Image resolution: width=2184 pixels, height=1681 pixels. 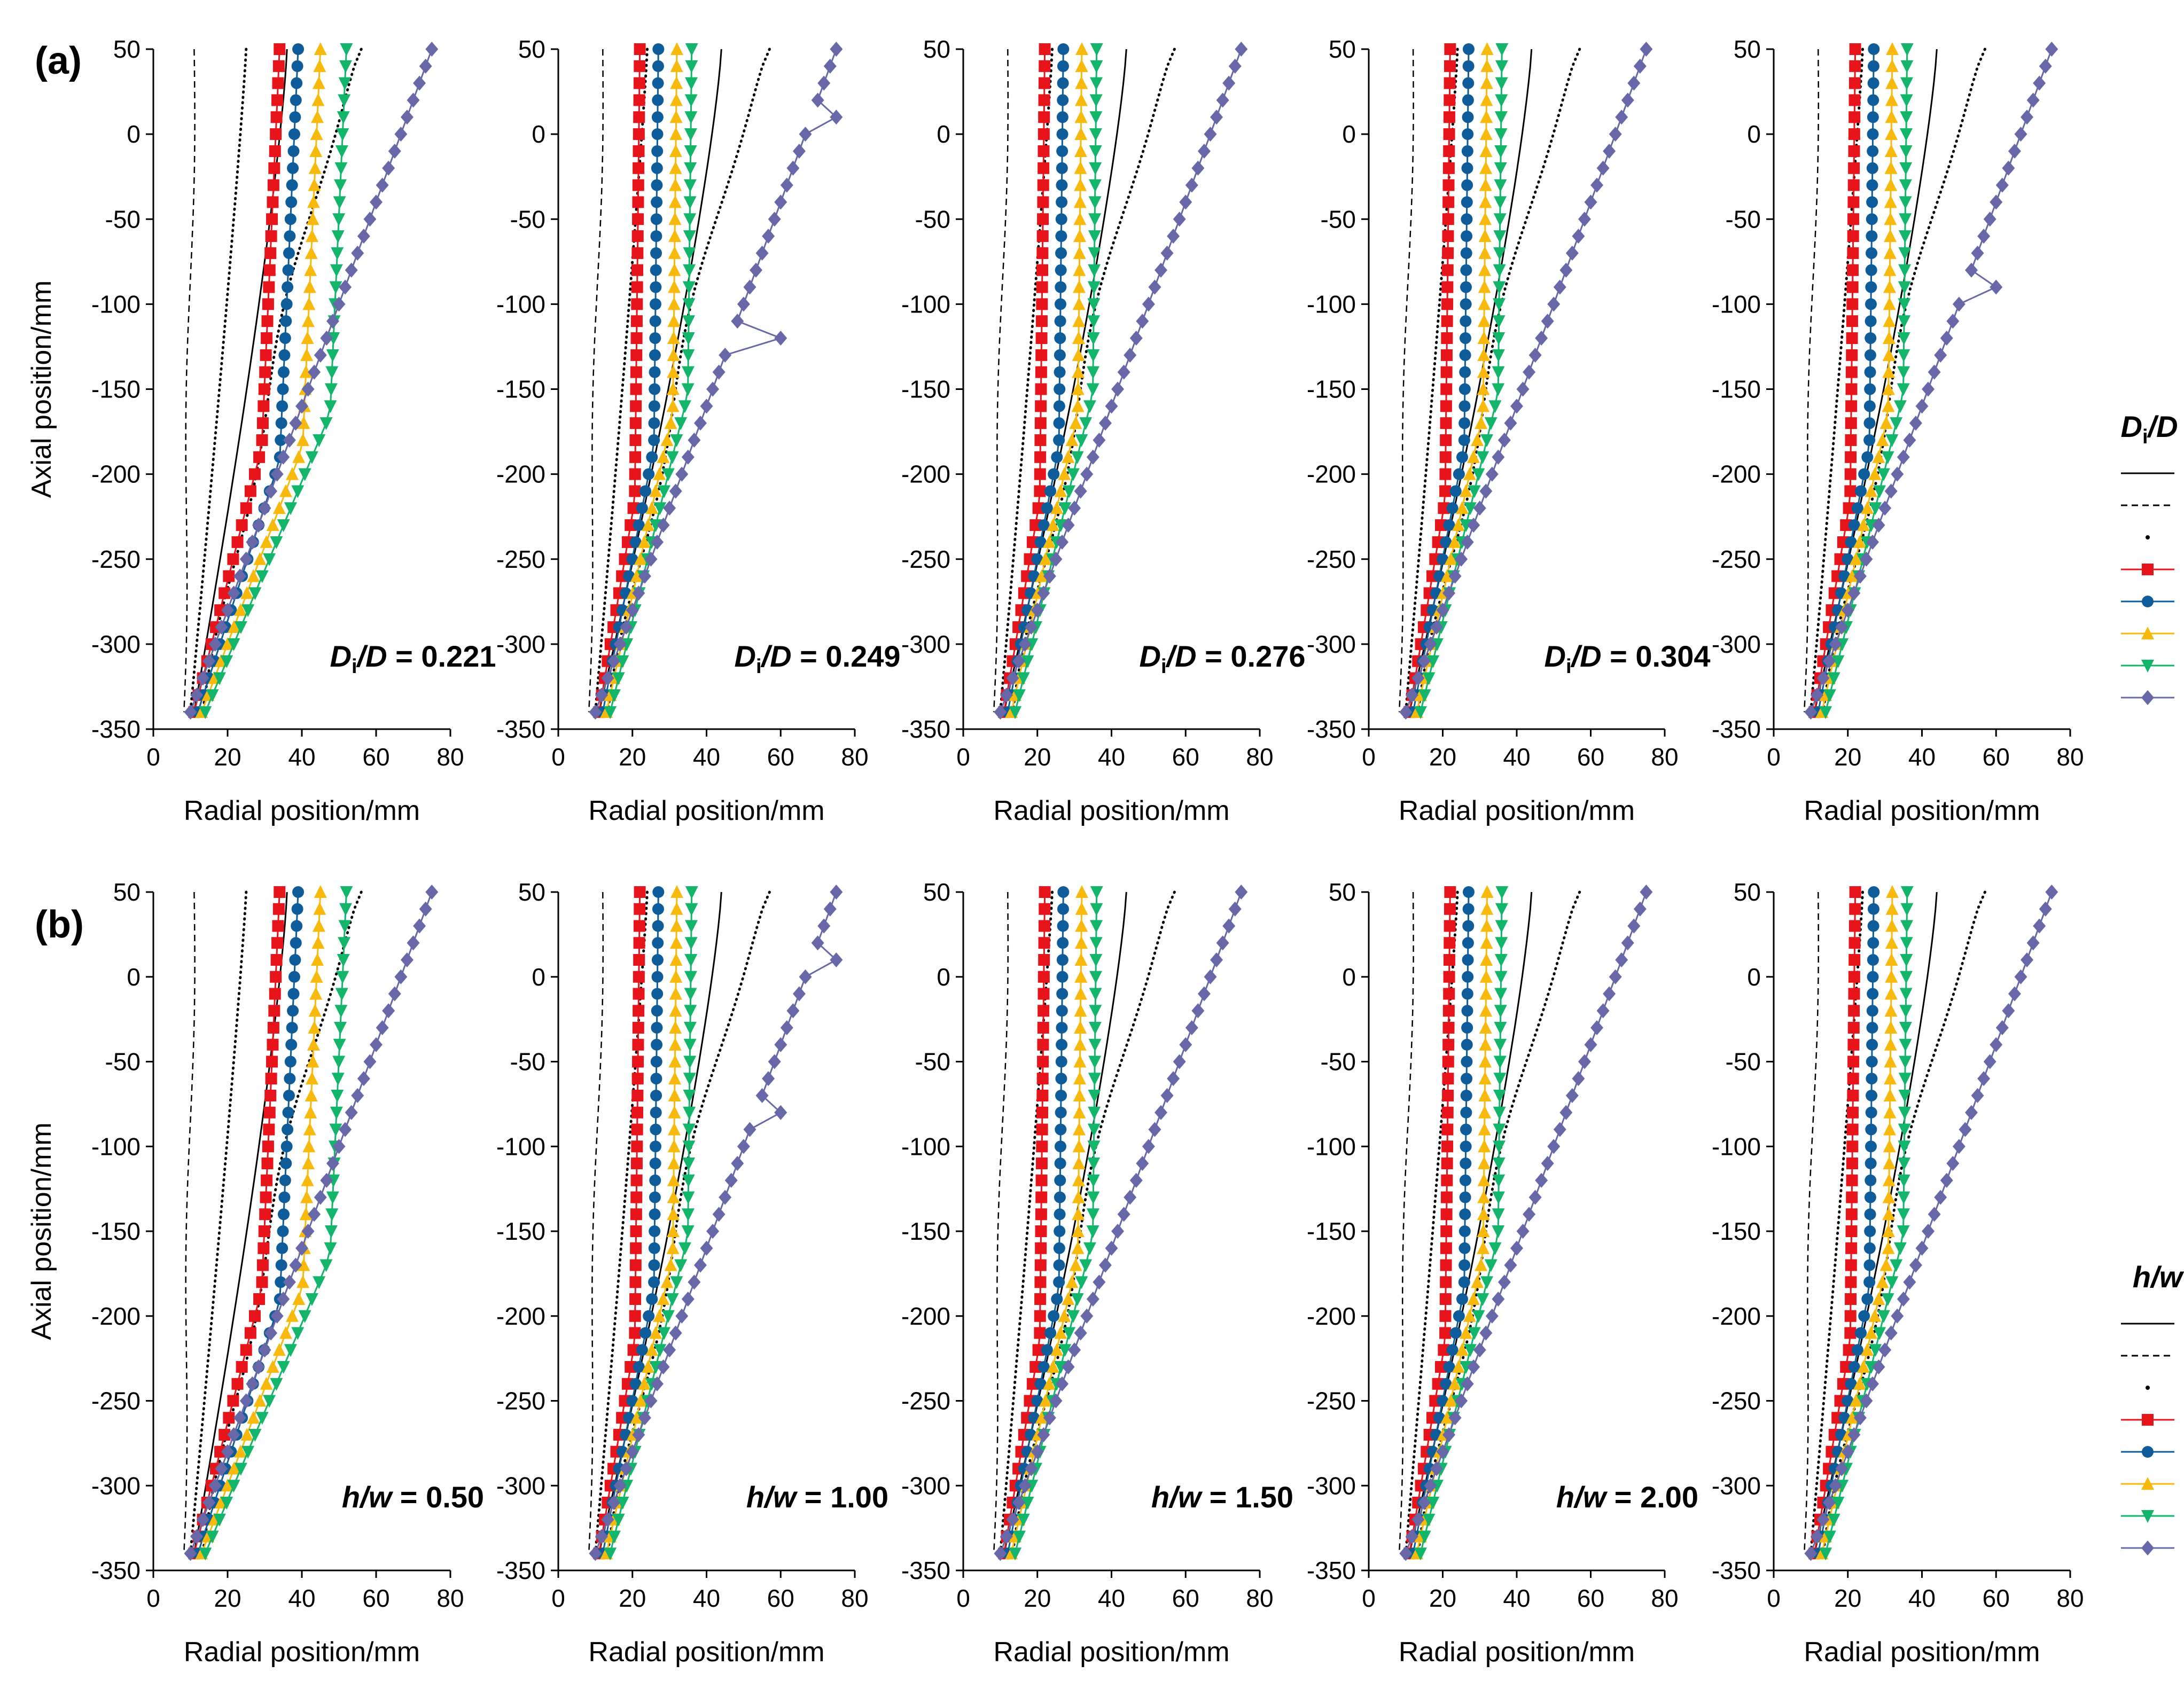 What do you see at coordinates (123, 1062) in the screenshot?
I see `y-tick-label: -50` at bounding box center [123, 1062].